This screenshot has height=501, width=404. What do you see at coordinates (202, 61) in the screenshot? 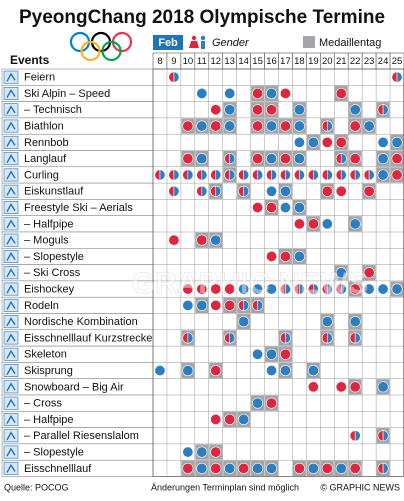
I see `day-label: 11` at bounding box center [202, 61].